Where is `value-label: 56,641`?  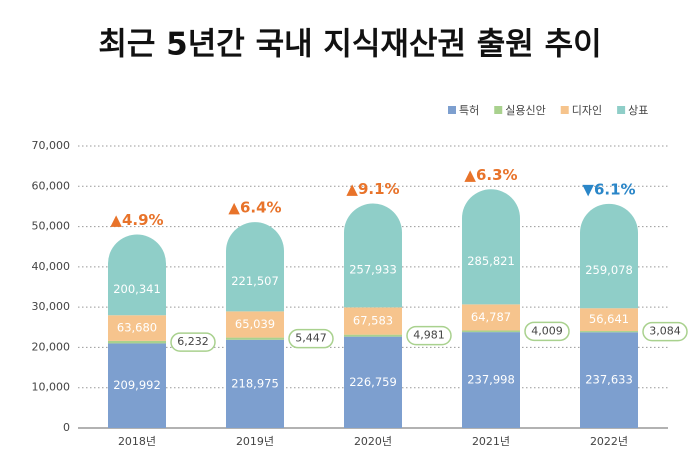 value-label: 56,641 is located at coordinates (609, 319).